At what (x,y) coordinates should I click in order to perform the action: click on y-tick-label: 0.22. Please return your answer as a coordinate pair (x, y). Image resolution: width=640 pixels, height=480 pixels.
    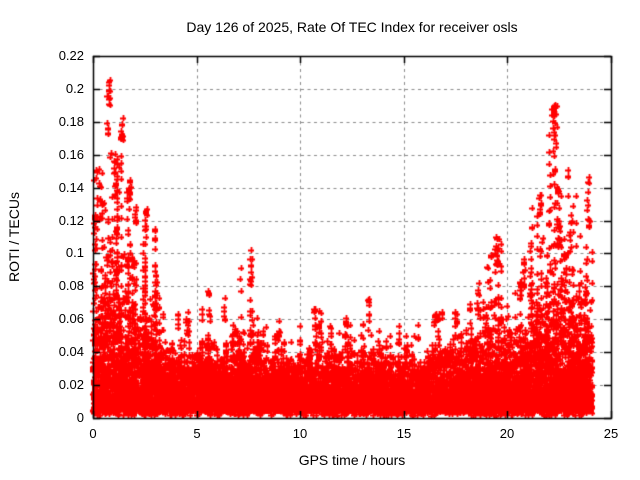
    Looking at the image, I should click on (71, 55).